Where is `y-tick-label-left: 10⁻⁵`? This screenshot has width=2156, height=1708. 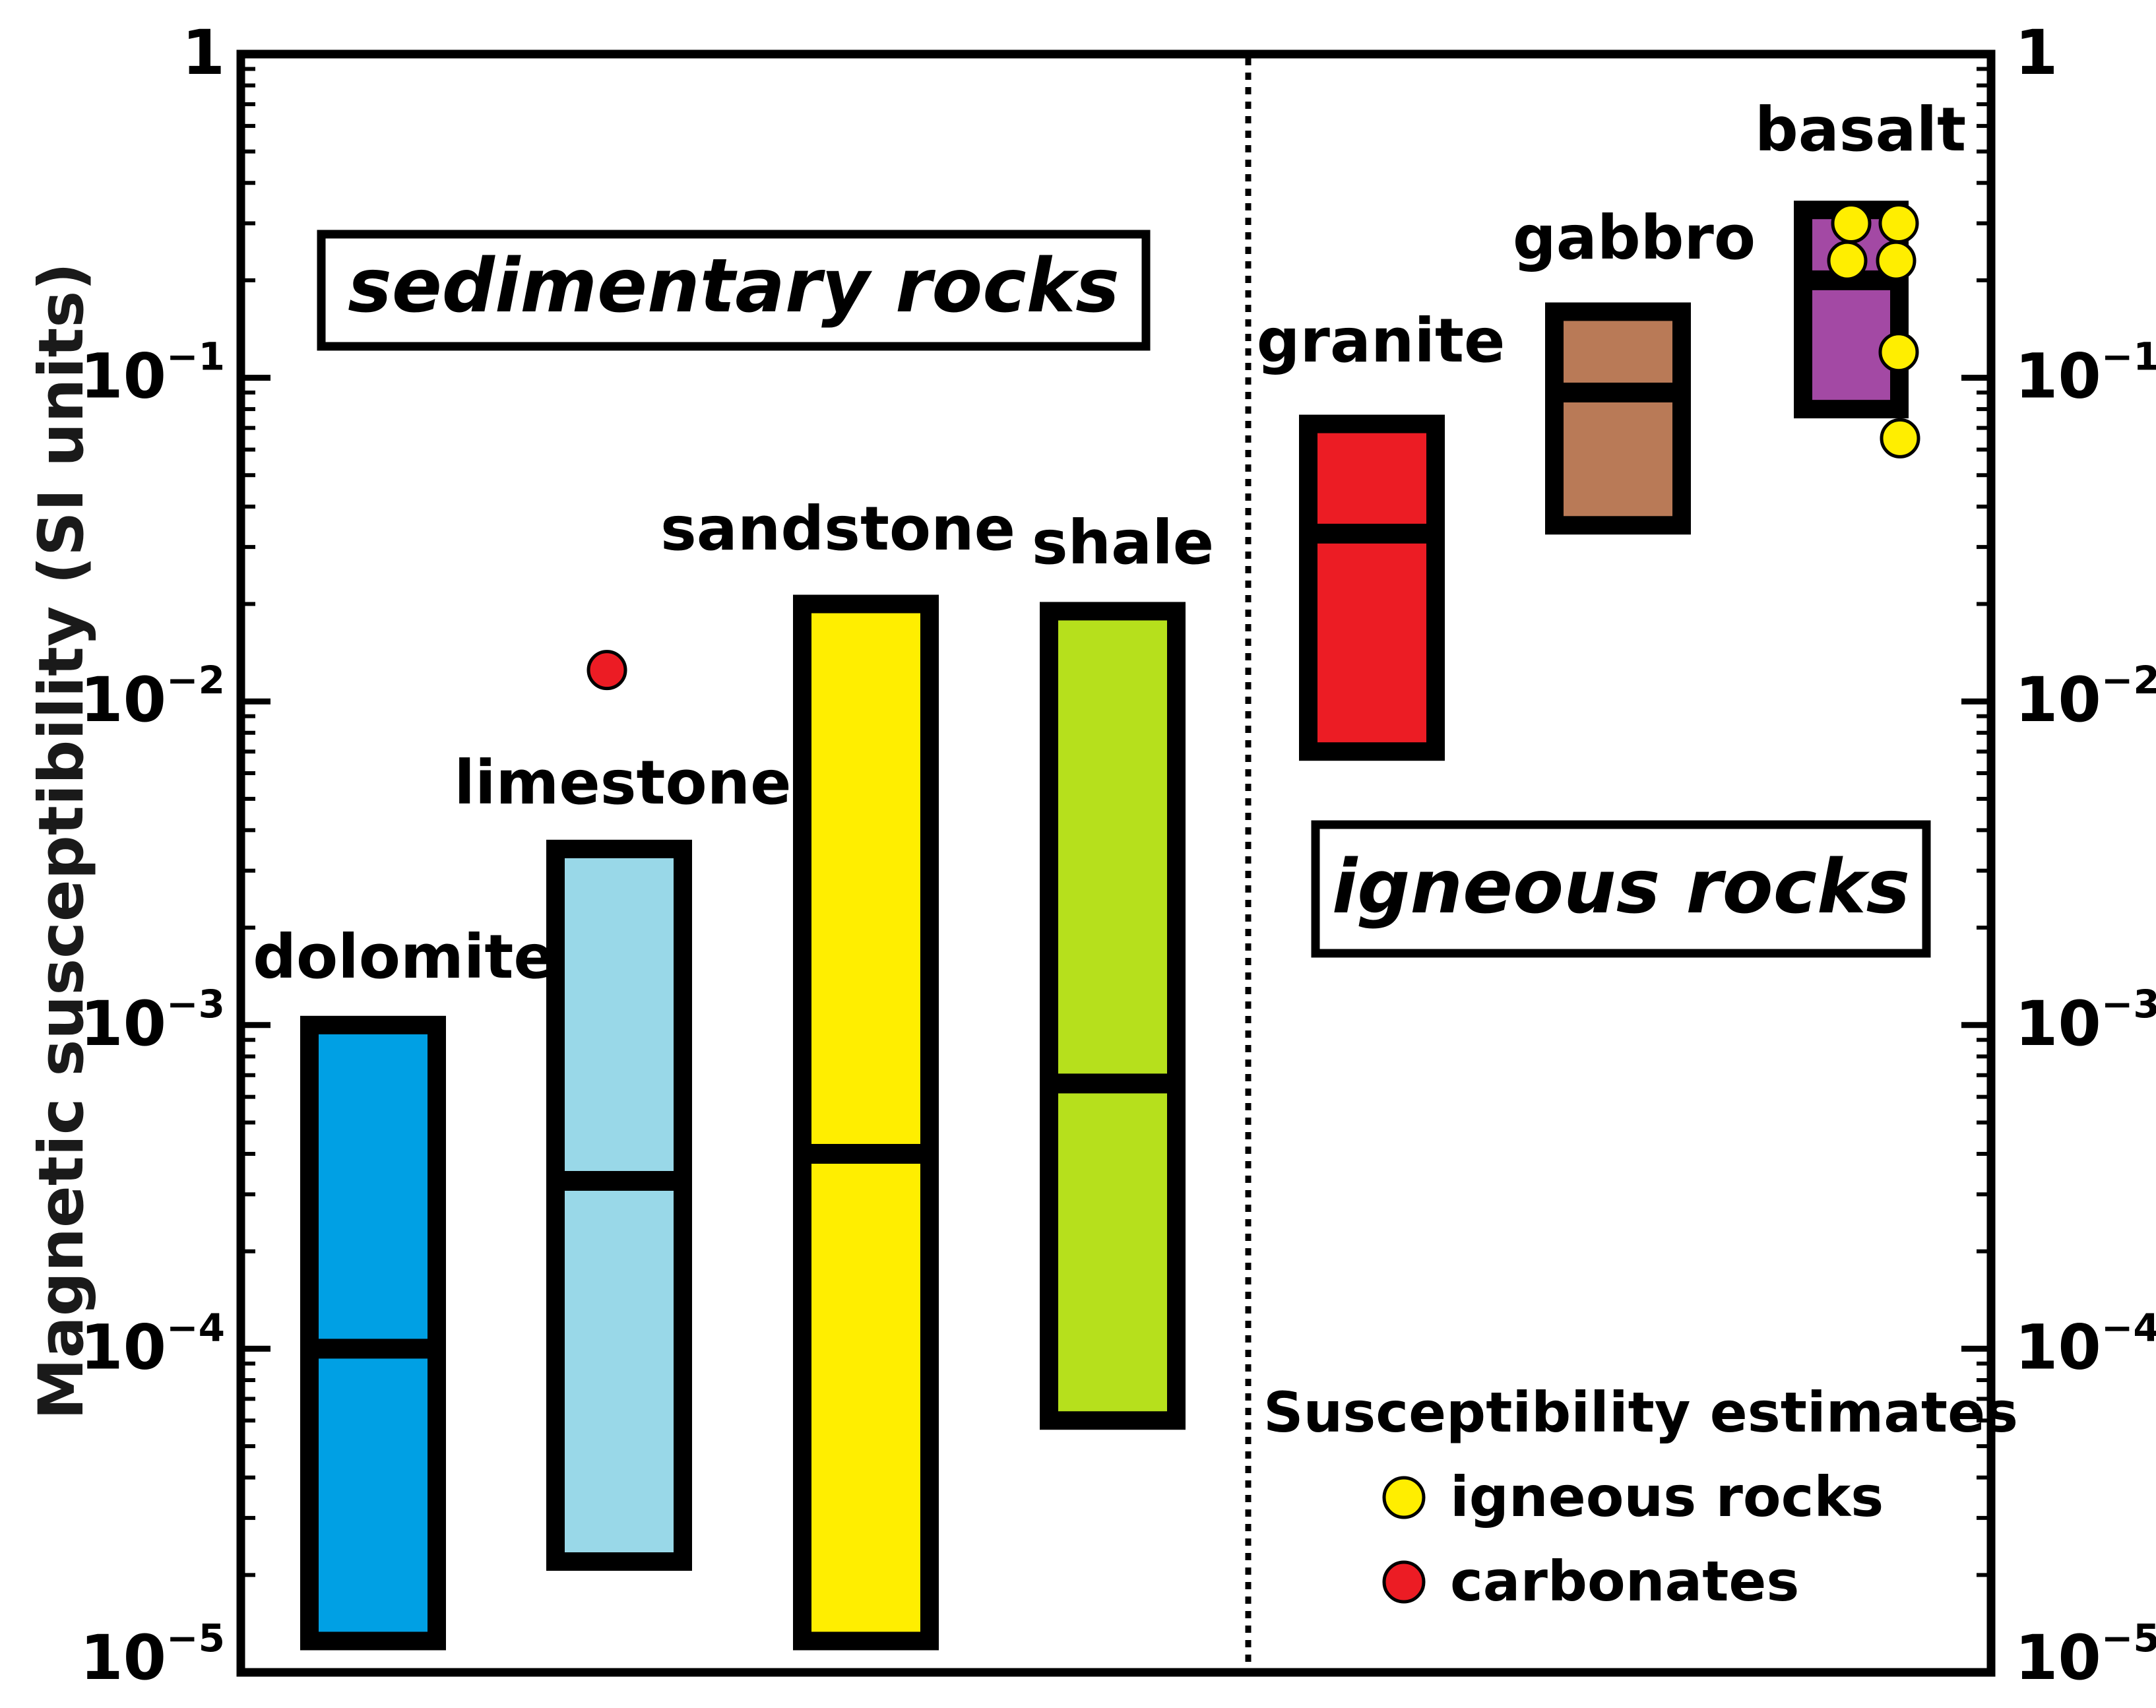
y-tick-label-left: 10⁻⁵ is located at coordinates (152, 1655).